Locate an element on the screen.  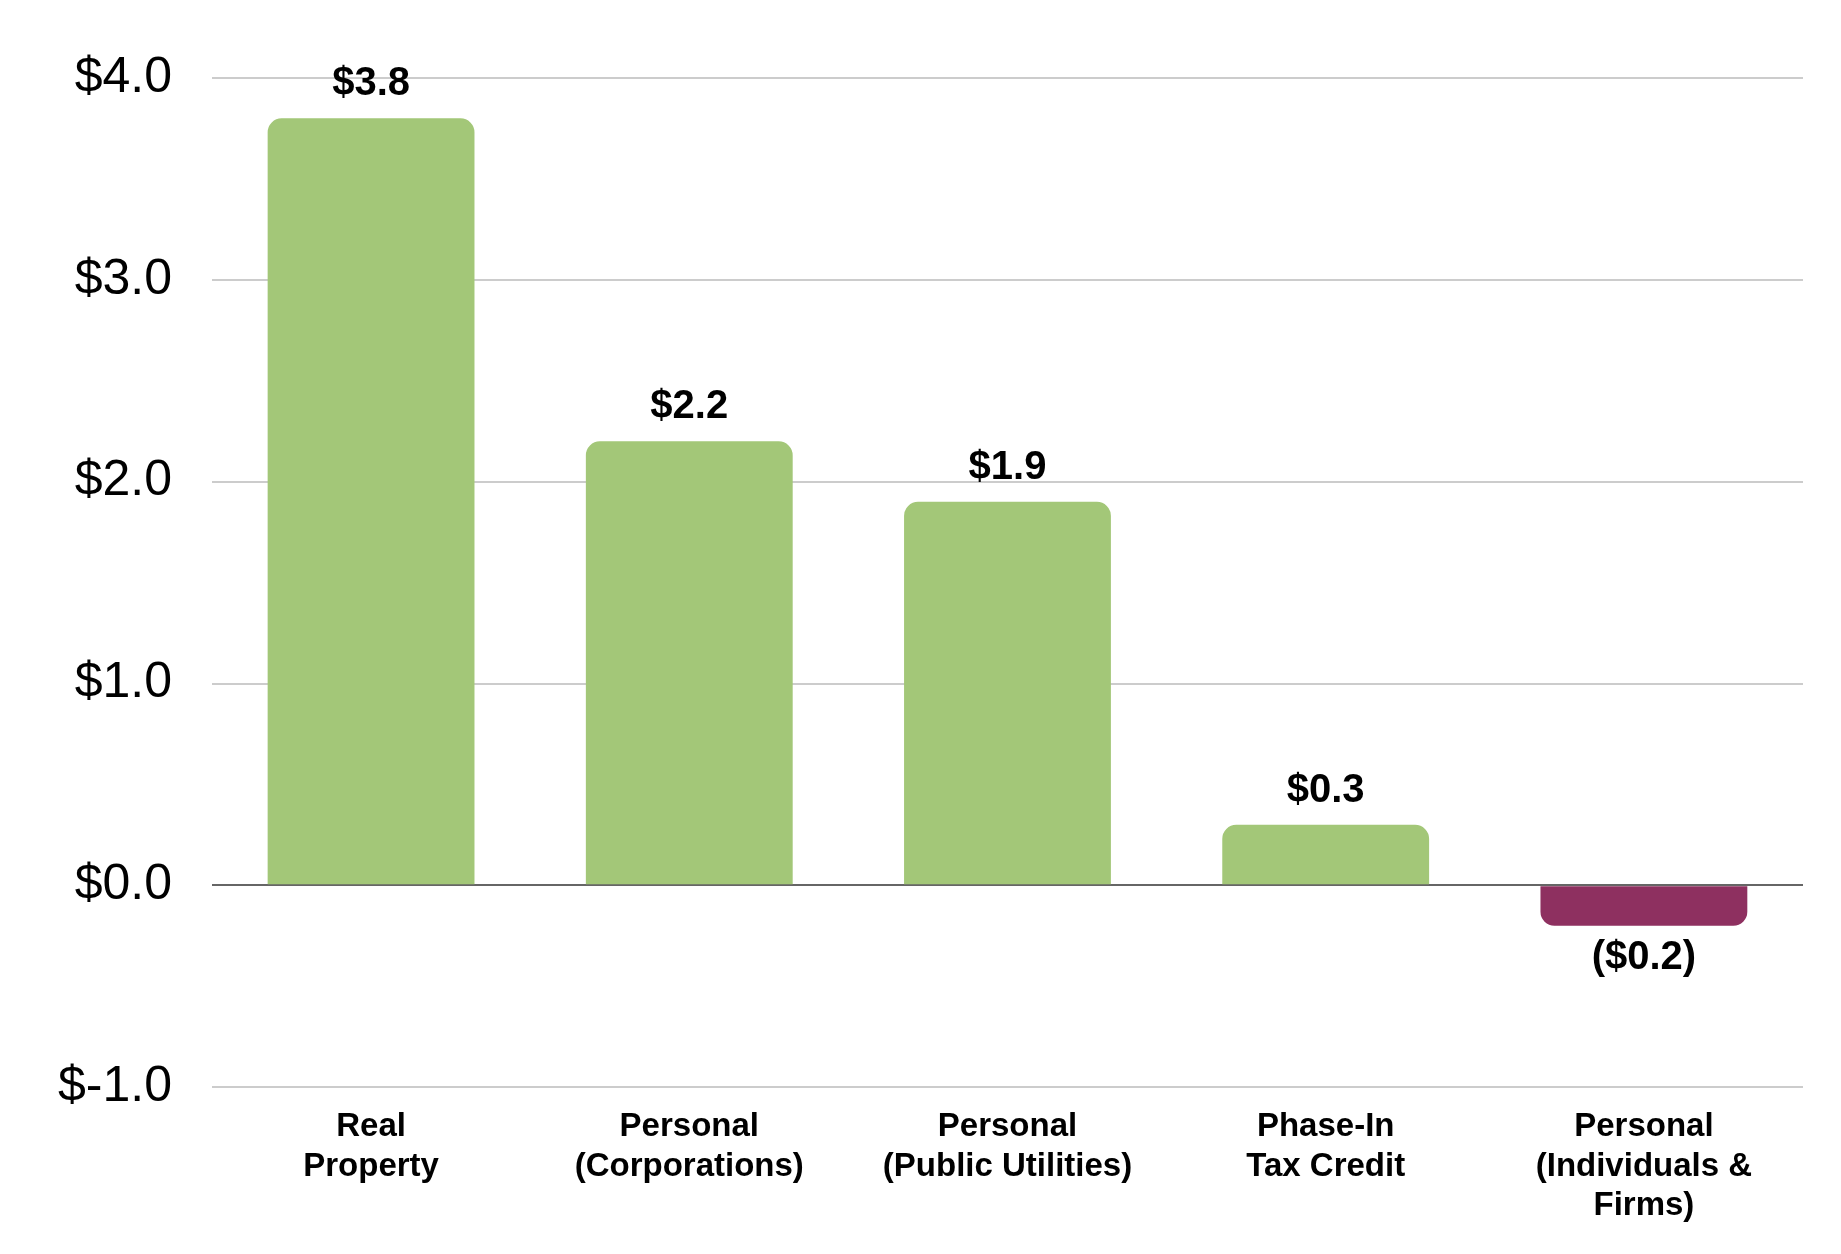
data-label: ($0.2) is located at coordinates (1644, 954).